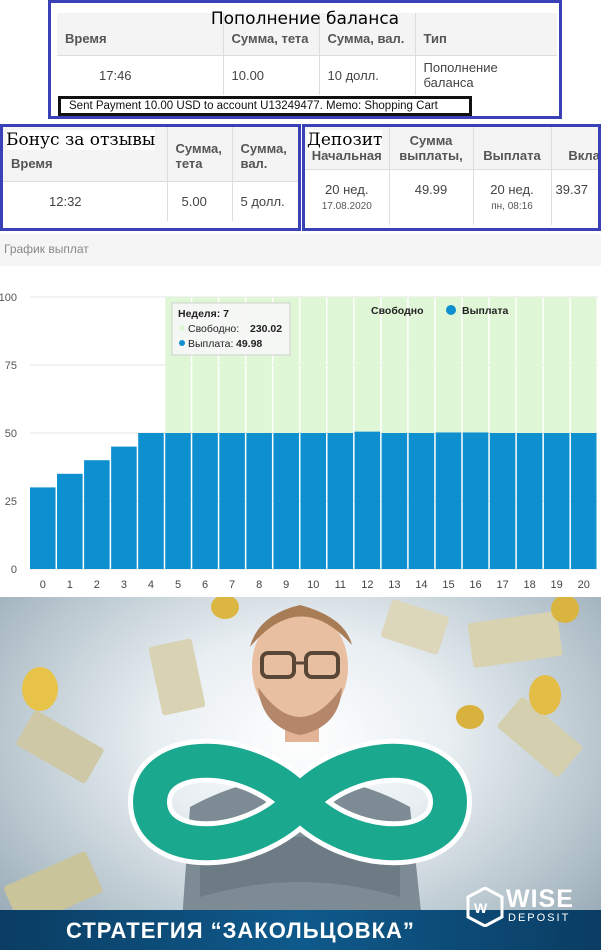 Image resolution: width=601 pixels, height=950 pixels. What do you see at coordinates (346, 206) in the screenshot?
I see `start-date: 17.08.2020` at bounding box center [346, 206].